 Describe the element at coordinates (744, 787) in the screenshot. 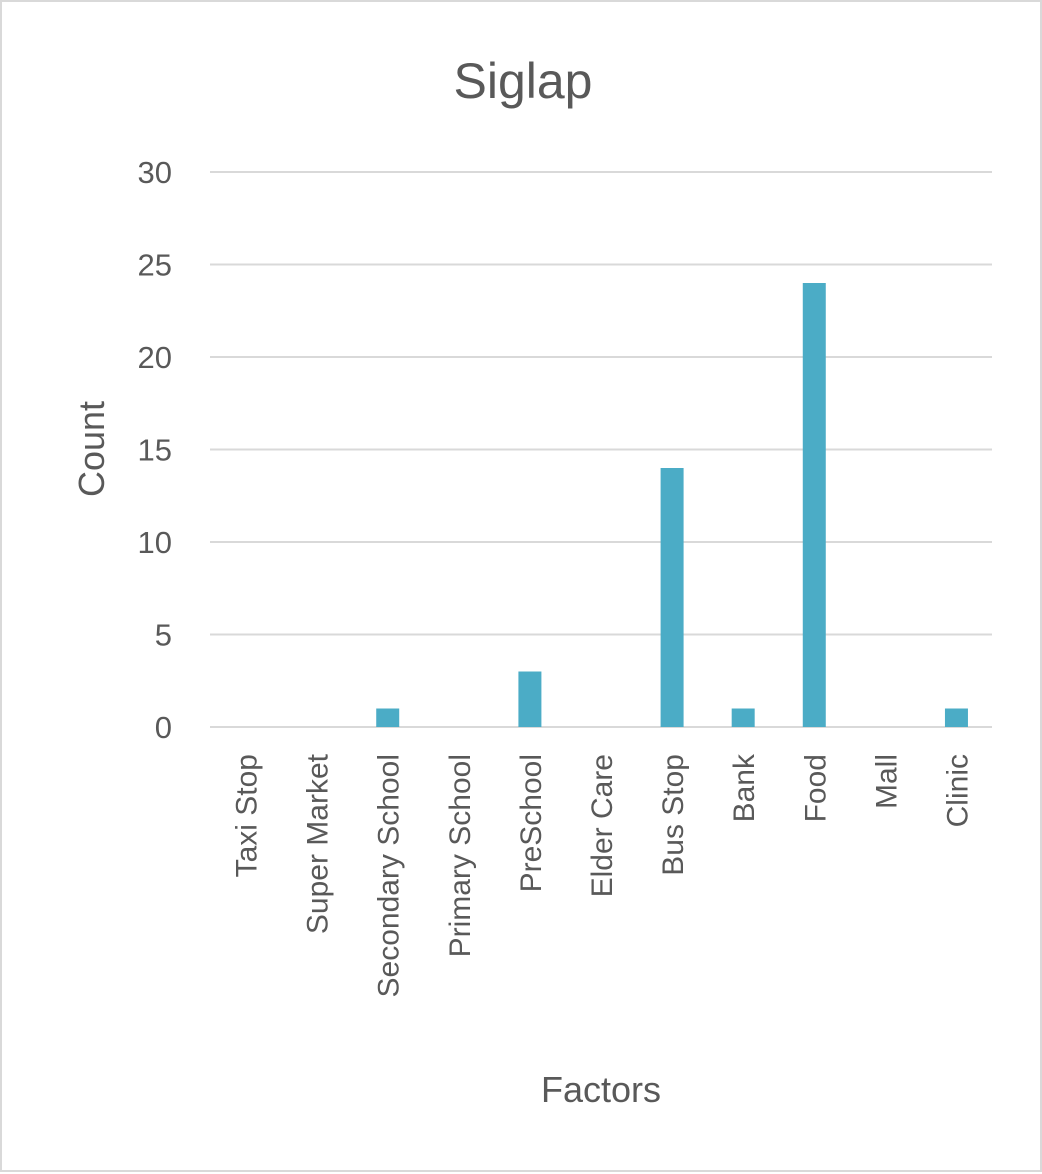

I see `x-category-label: Bank` at that location.